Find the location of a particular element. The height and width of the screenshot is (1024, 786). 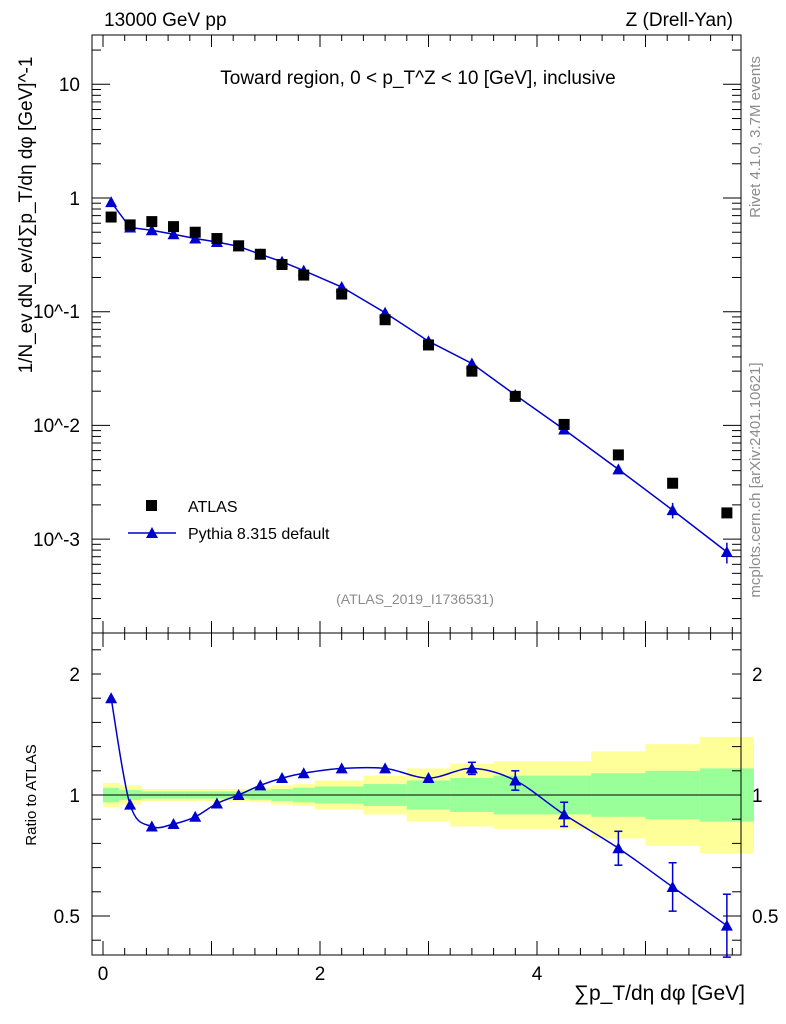

rivet-version-label: Rivet 4.1.0, 3.7M events is located at coordinates (755, 137).